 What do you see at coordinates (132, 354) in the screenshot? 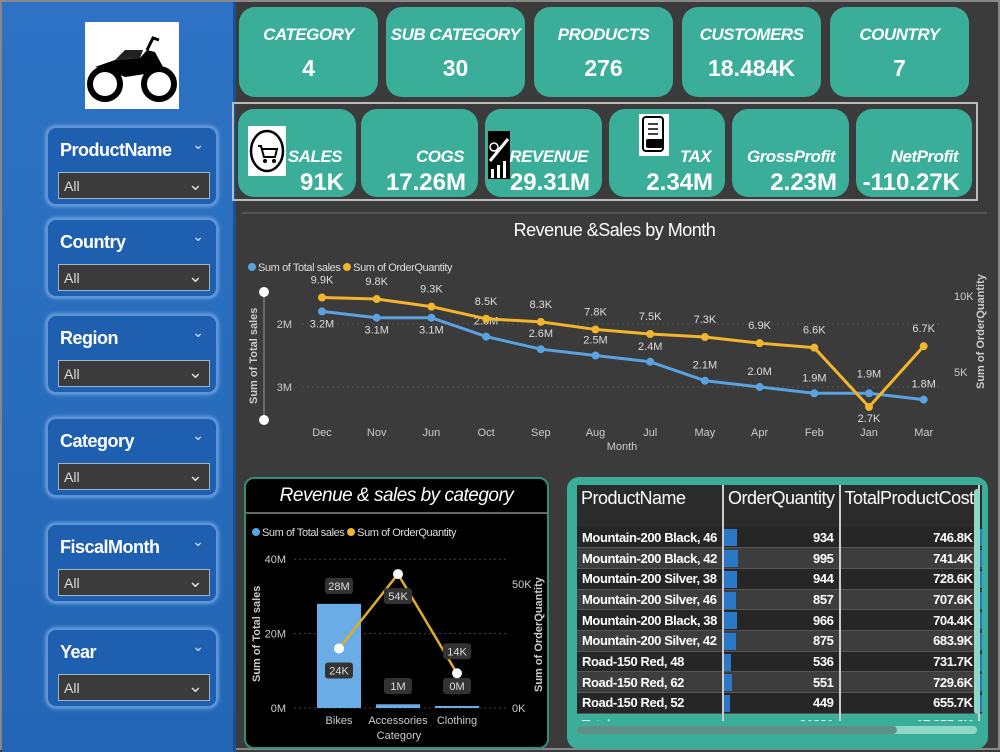
I see `slicer-region: Region ⌄ All ⌄` at bounding box center [132, 354].